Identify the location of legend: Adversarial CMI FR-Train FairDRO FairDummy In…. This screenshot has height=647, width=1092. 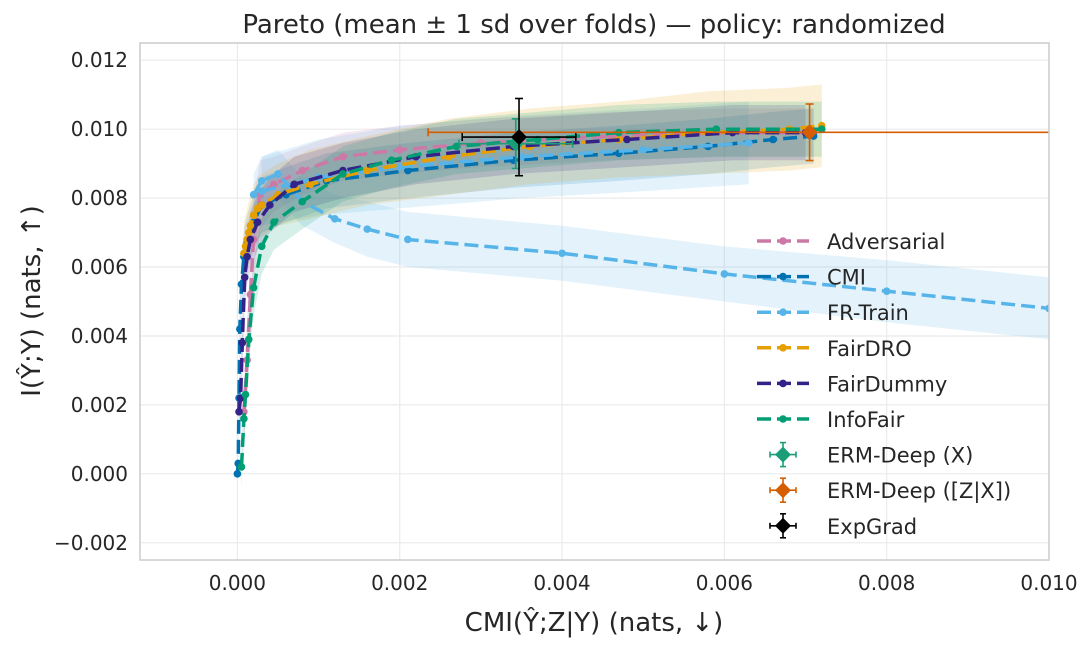
(884, 384).